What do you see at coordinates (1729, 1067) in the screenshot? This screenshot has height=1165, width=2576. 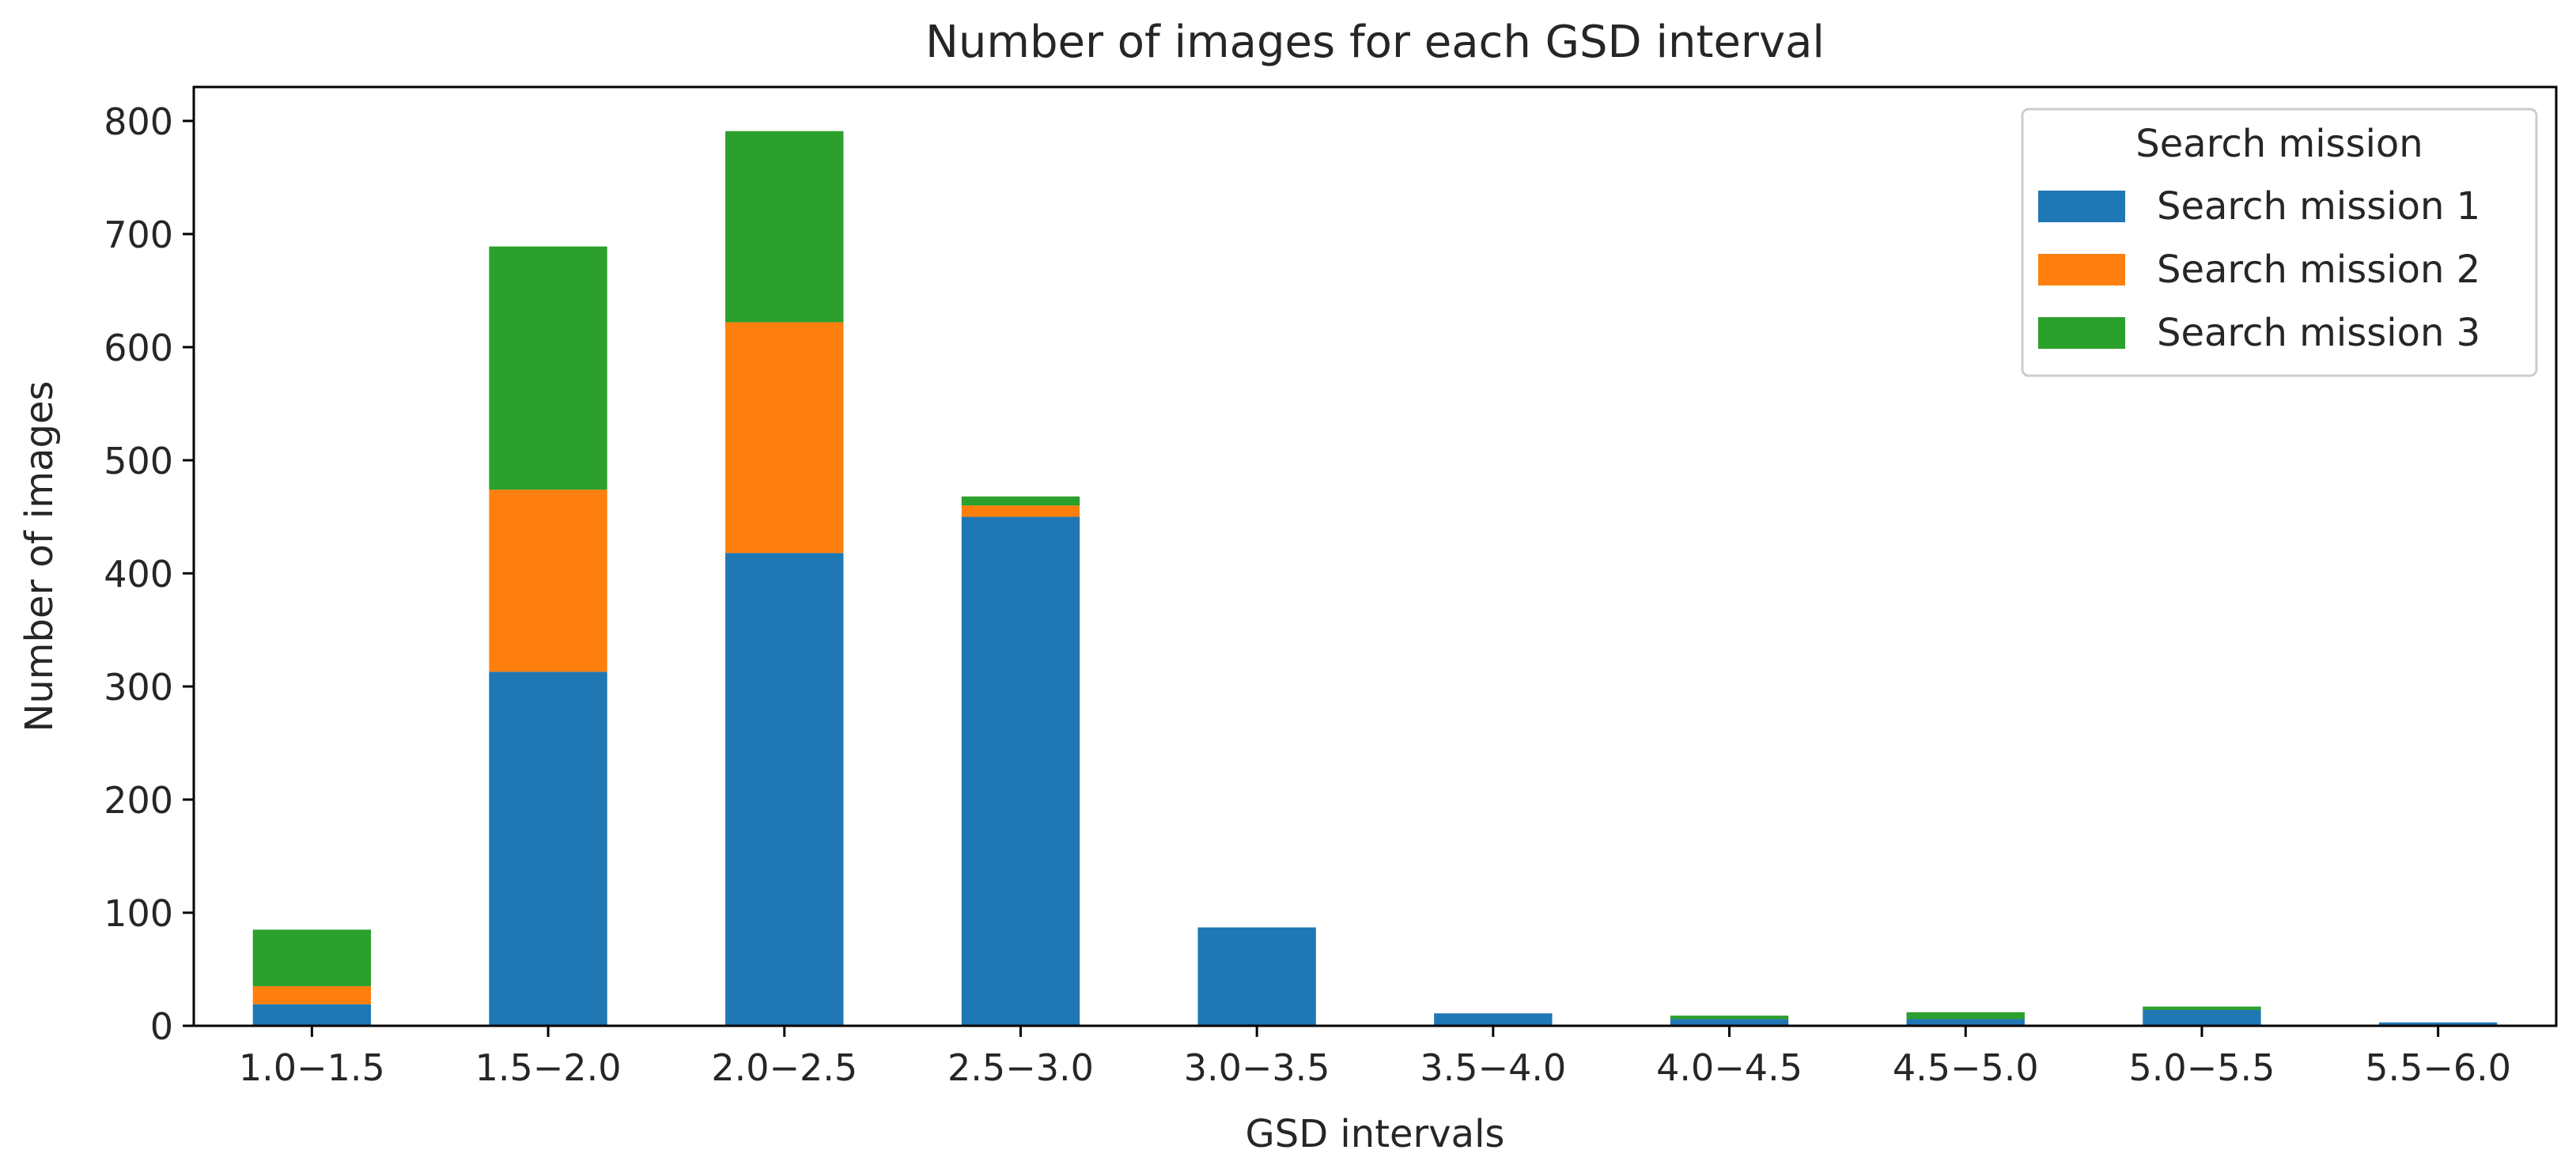 I see `x-tick-label: 4.0−4.5` at bounding box center [1729, 1067].